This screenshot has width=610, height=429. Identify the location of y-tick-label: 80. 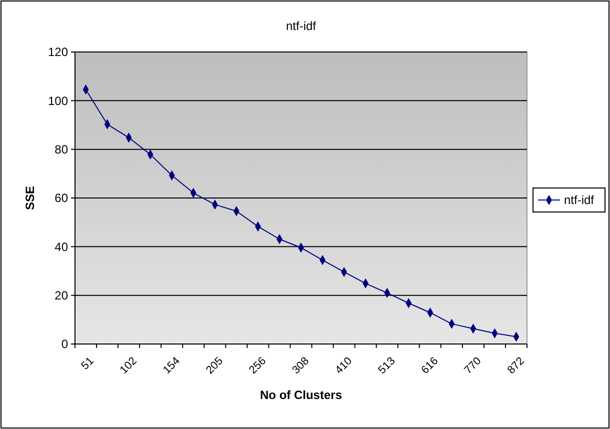
(61, 149).